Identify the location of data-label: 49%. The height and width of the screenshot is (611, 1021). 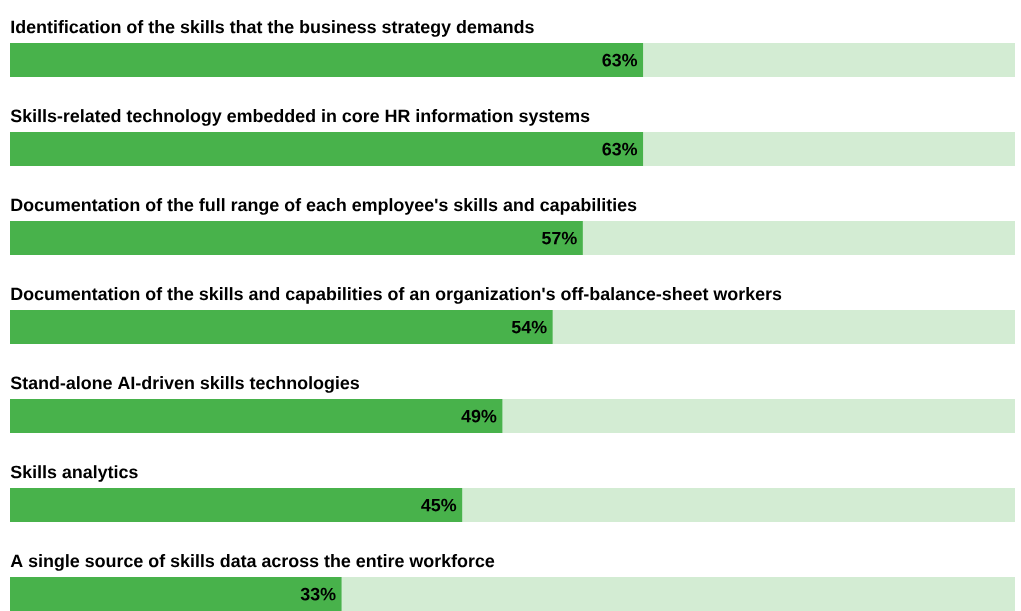
(479, 416).